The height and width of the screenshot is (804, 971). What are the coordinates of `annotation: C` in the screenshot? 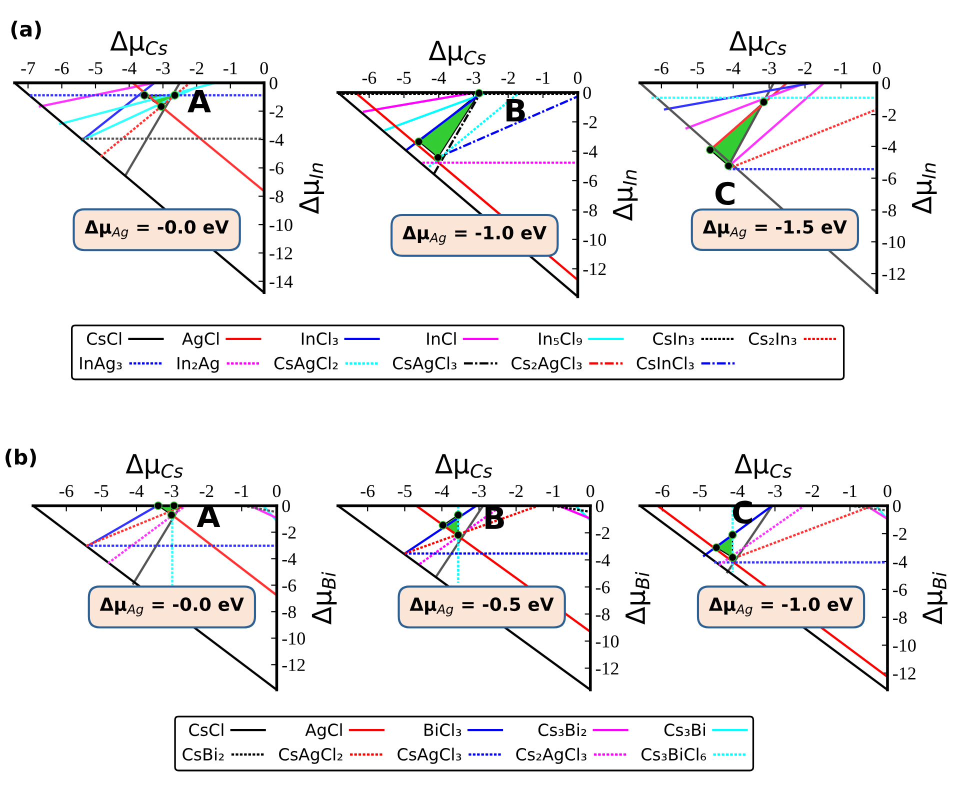 It's located at (724, 193).